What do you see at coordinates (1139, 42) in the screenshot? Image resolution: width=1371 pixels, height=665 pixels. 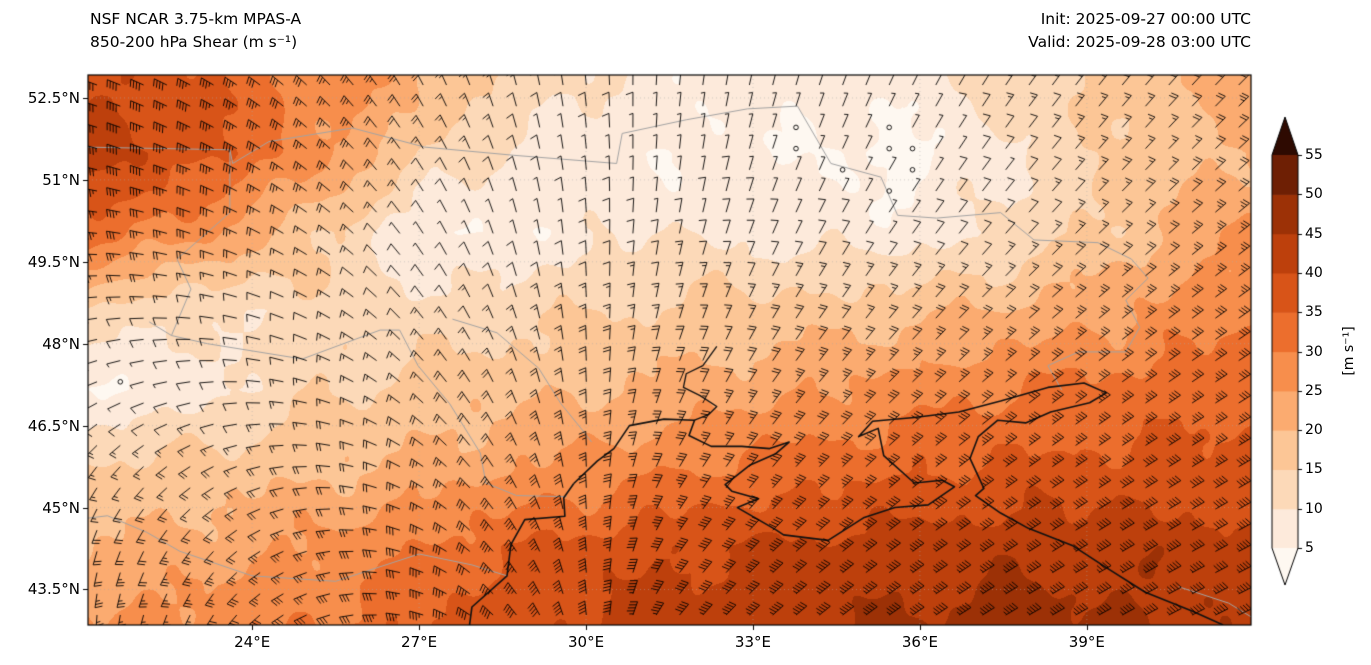 I see `valid-time-label: Valid: 2025-09-28 03:00 UTC` at bounding box center [1139, 42].